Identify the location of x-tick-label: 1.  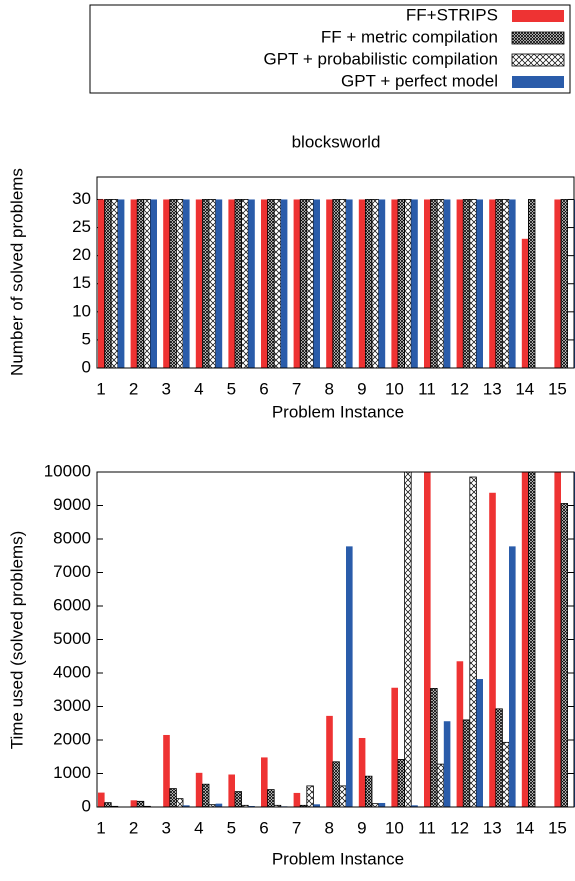
(100, 388).